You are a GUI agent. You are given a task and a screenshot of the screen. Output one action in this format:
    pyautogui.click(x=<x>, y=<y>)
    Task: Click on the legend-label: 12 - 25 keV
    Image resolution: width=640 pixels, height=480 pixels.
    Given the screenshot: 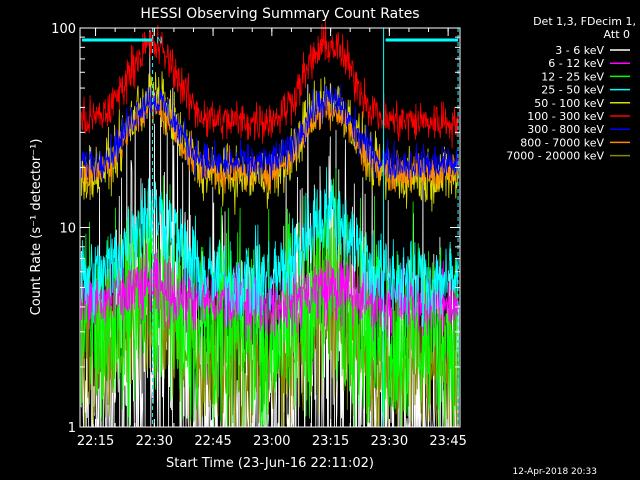 What is the action you would take?
    pyautogui.click(x=572, y=76)
    